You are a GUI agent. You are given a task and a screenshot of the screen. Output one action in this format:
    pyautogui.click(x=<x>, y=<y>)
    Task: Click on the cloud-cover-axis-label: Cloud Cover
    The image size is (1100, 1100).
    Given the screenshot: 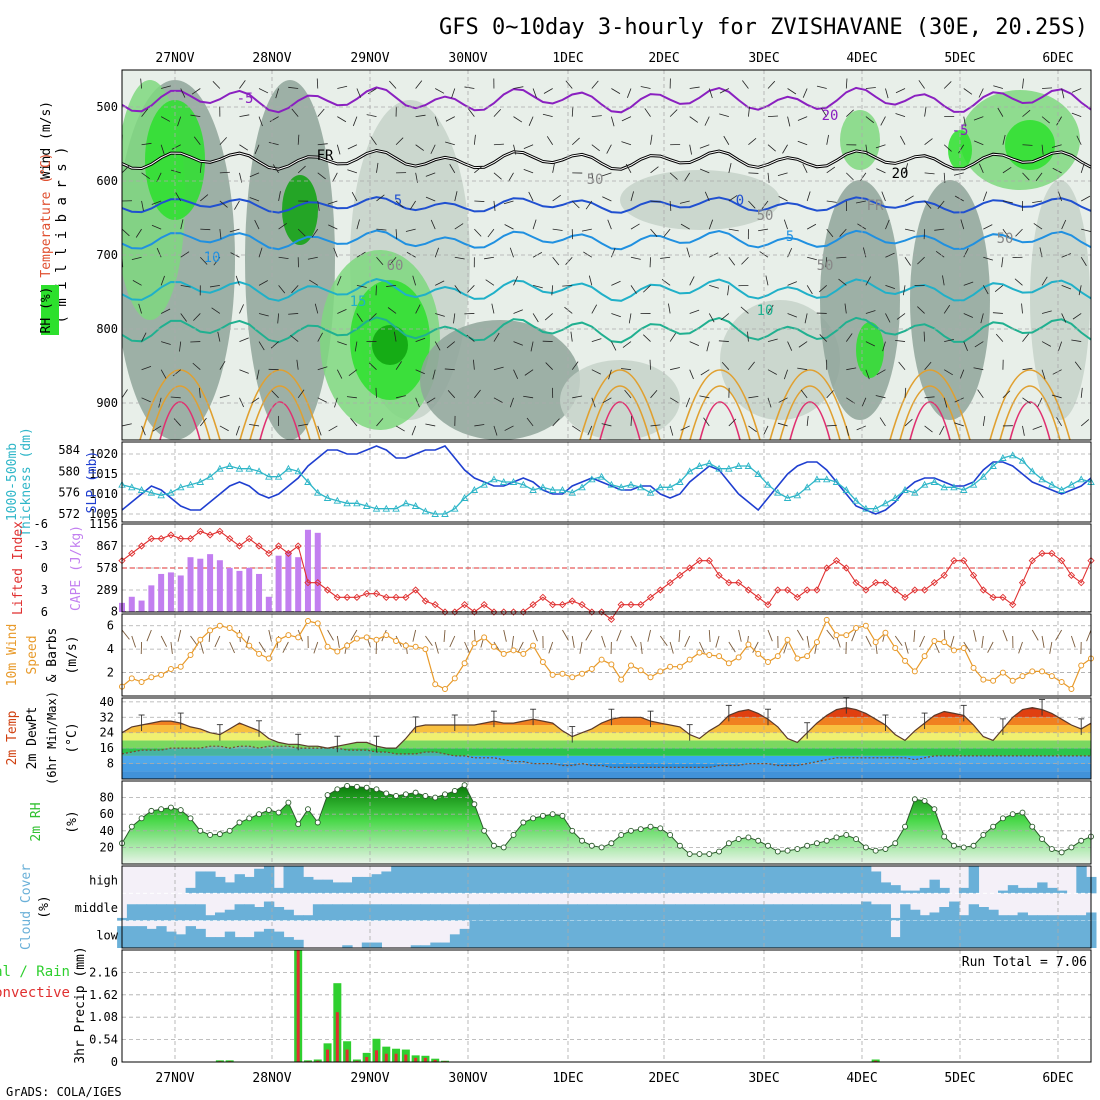 What is the action you would take?
    pyautogui.click(x=26, y=907)
    